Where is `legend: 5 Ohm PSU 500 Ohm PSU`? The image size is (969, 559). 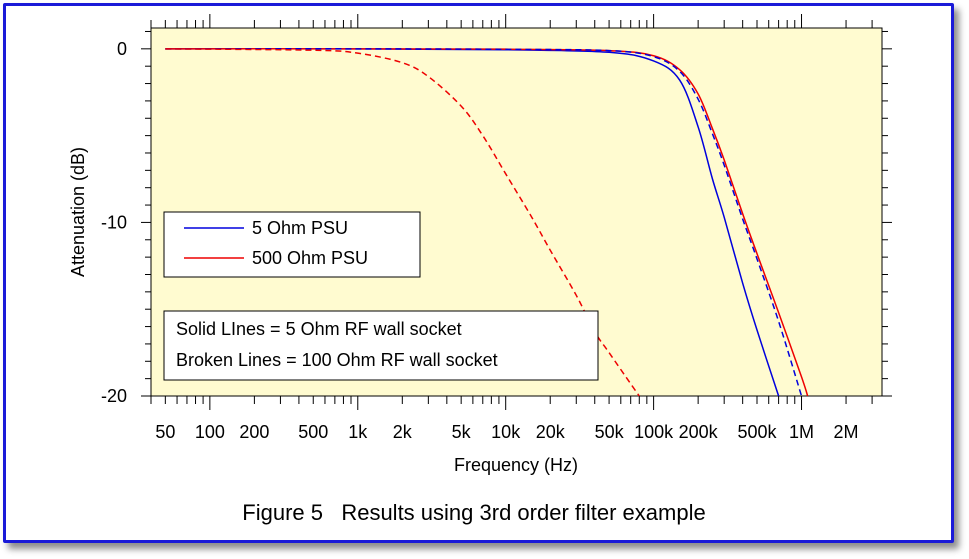 legend: 5 Ohm PSU 500 Ohm PSU is located at coordinates (292, 244).